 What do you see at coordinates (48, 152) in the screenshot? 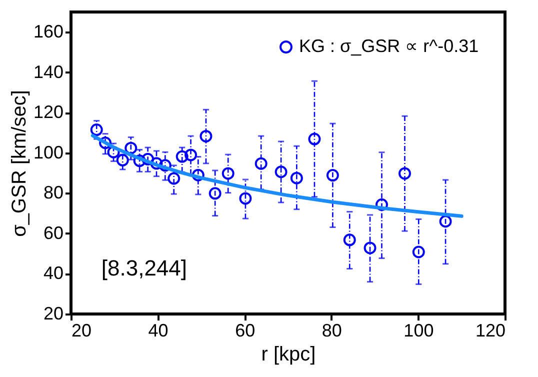
I see `y-tick-label: 100` at bounding box center [48, 152].